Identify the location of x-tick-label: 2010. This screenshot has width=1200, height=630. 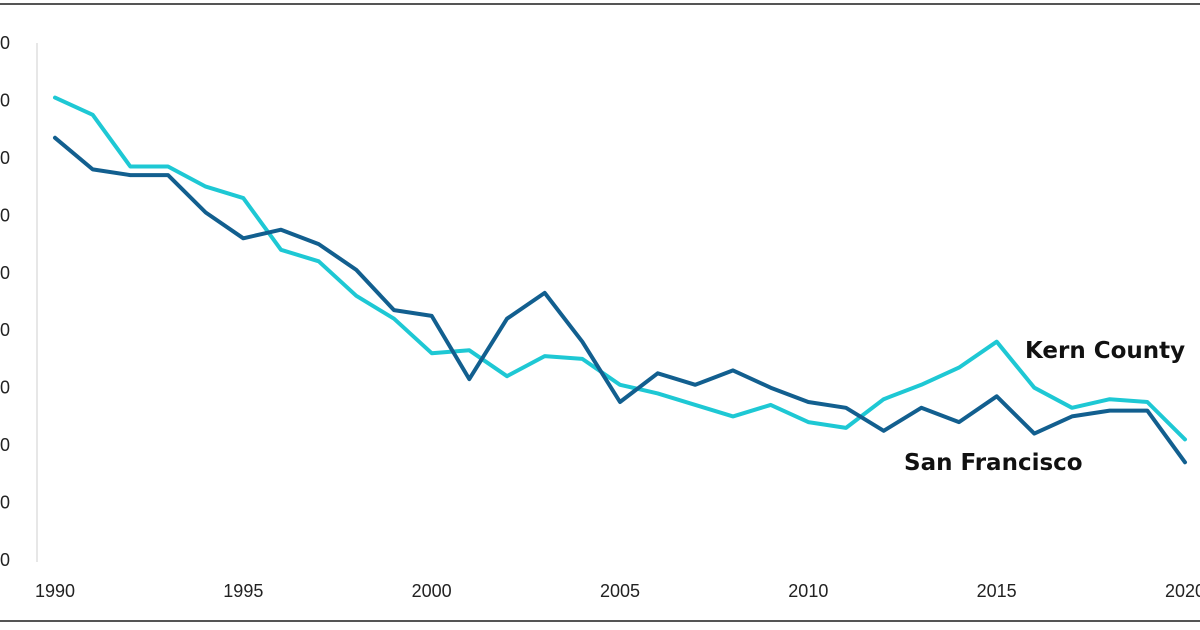
(808, 591).